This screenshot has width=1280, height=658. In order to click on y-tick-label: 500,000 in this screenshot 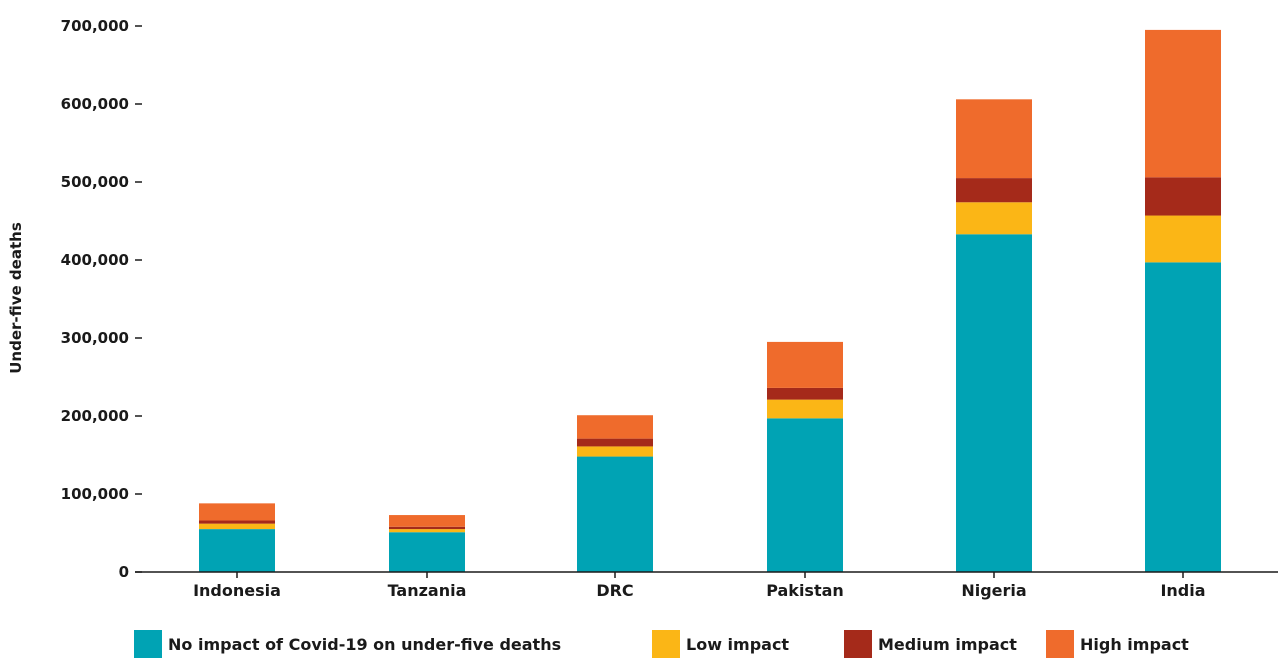, I will do `click(95, 182)`.